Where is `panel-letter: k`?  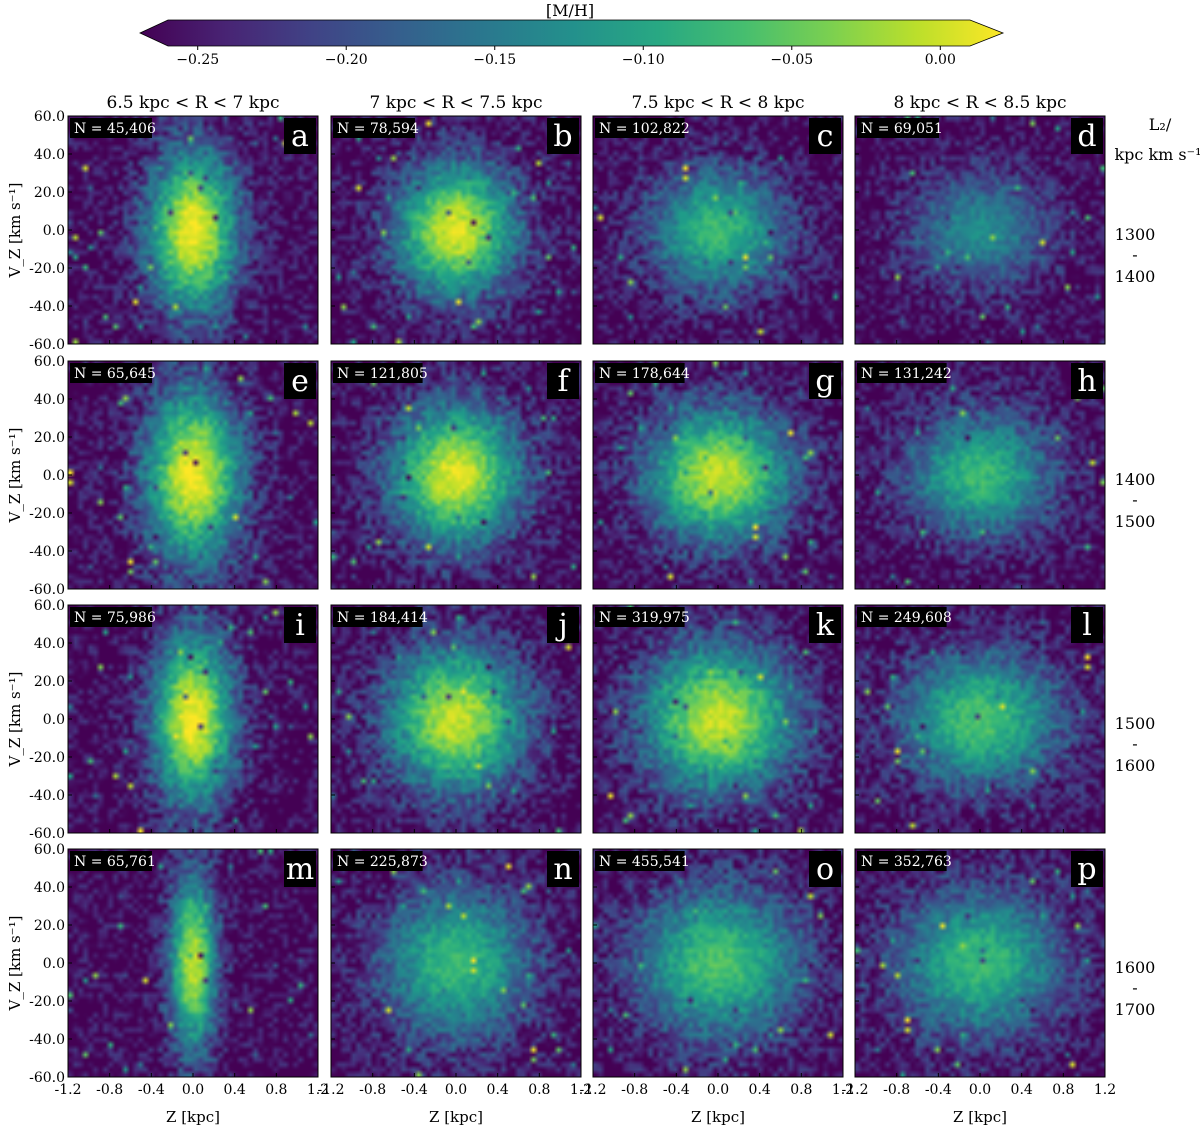
panel-letter: k is located at coordinates (825, 625).